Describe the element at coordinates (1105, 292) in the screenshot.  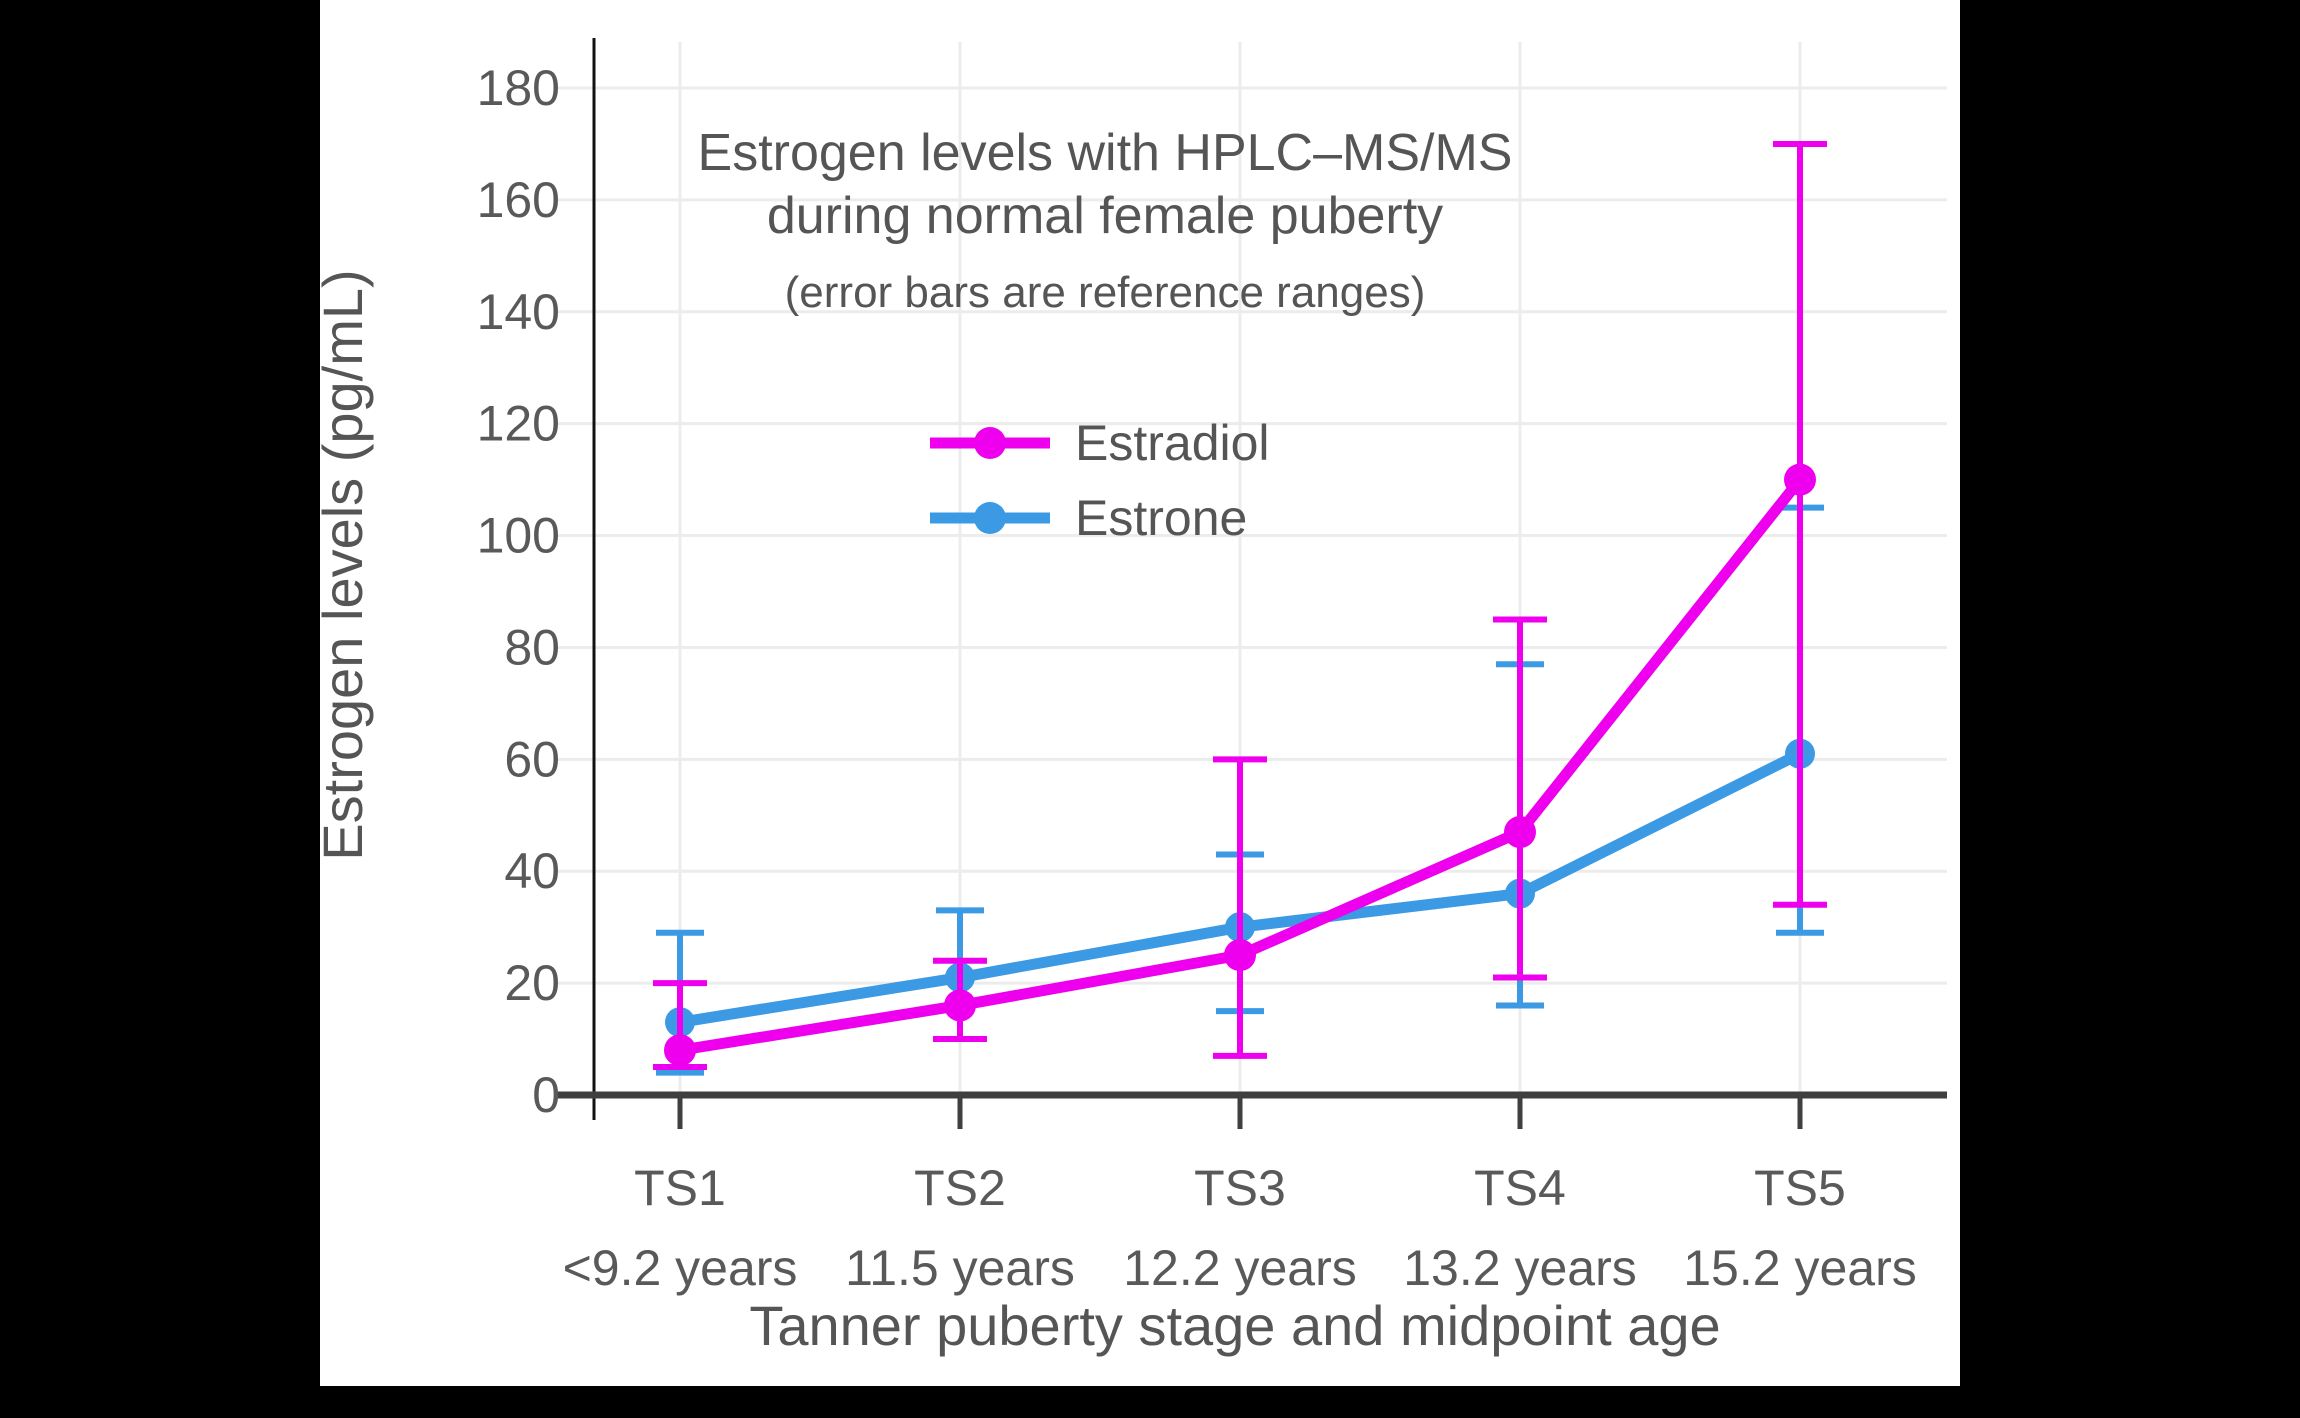
I see `chart-subtitle: (error bars are reference ranges)` at that location.